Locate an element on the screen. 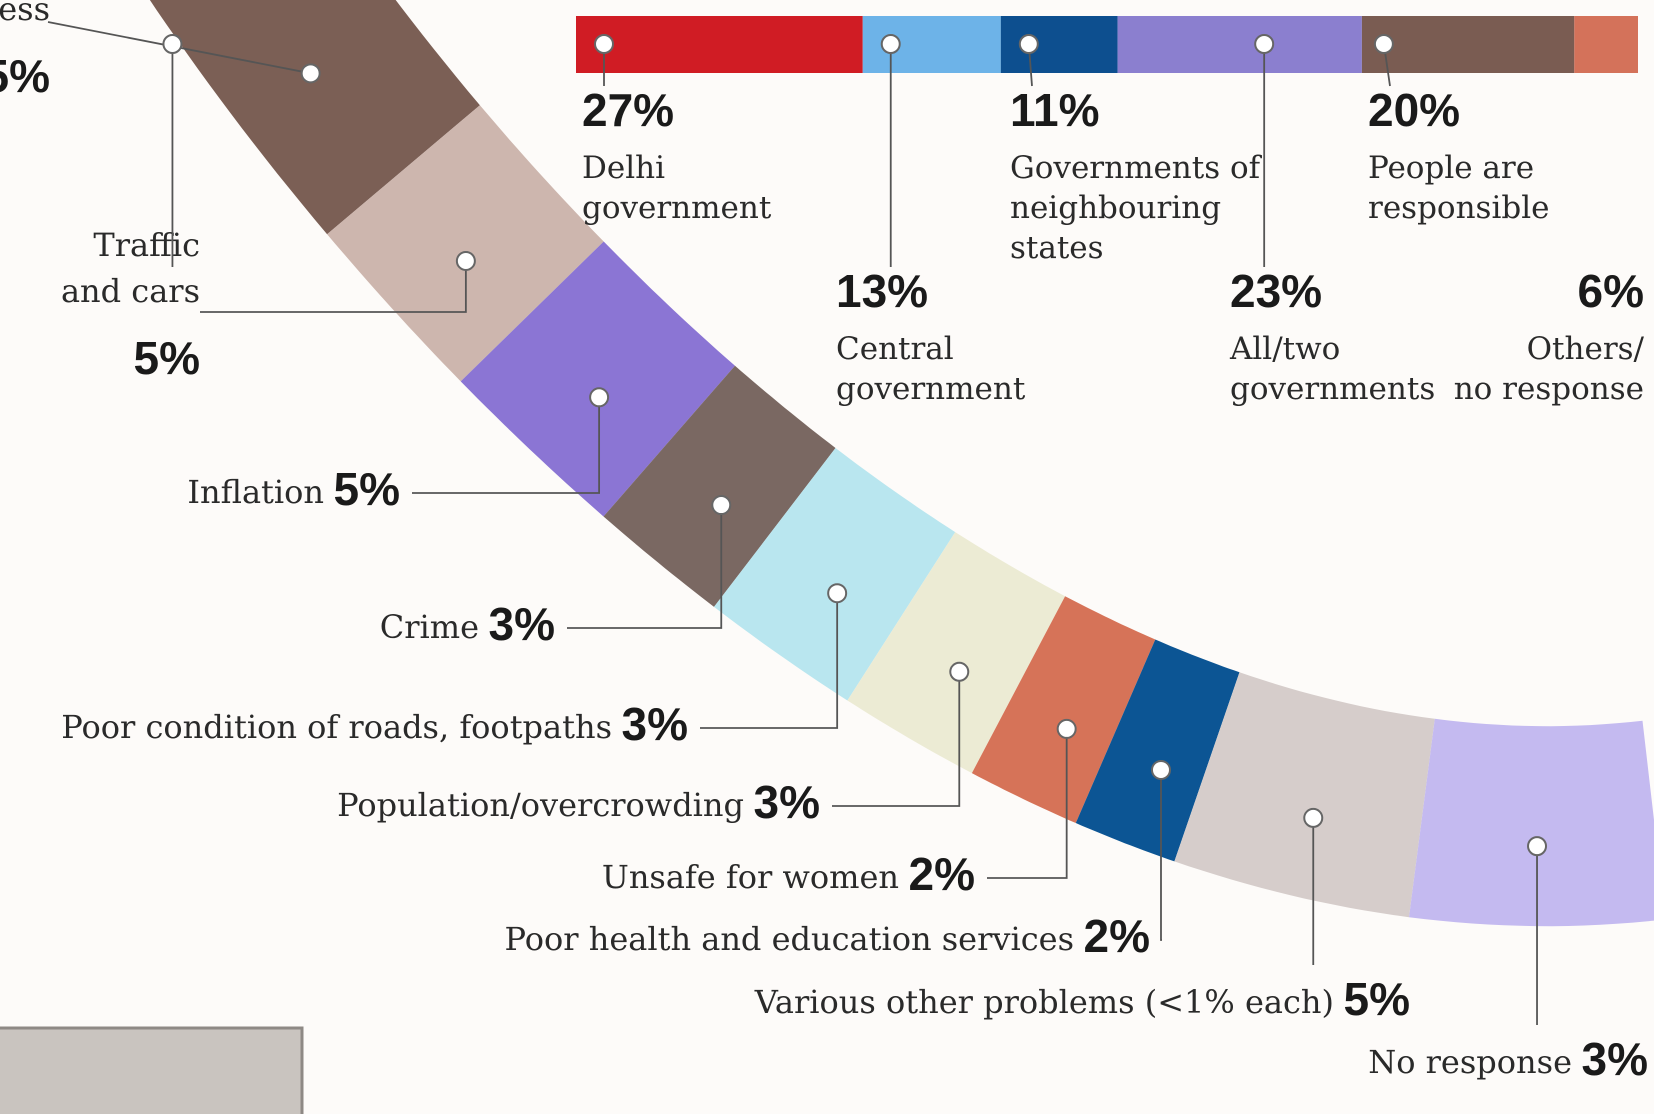 This screenshot has height=1114, width=1654. problem-category: Poor health and education services is located at coordinates (790, 939).